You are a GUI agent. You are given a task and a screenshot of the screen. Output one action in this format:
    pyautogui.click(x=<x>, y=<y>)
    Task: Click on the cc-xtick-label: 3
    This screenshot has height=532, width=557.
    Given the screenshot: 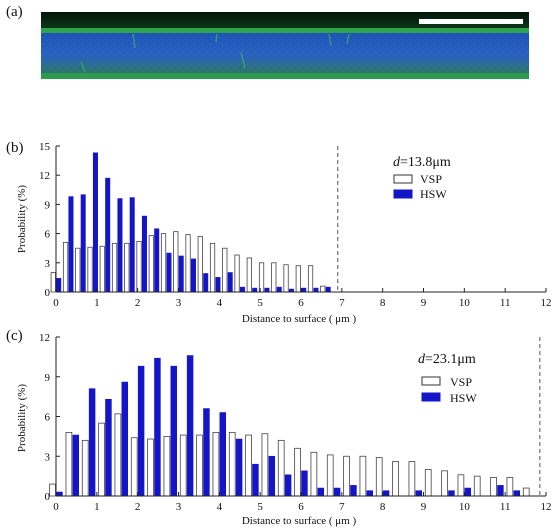 What is the action you would take?
    pyautogui.click(x=179, y=507)
    